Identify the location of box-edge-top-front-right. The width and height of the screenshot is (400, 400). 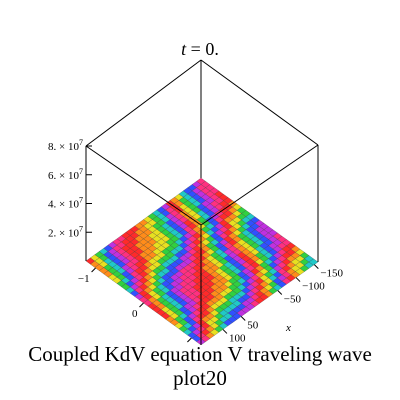
(259, 185).